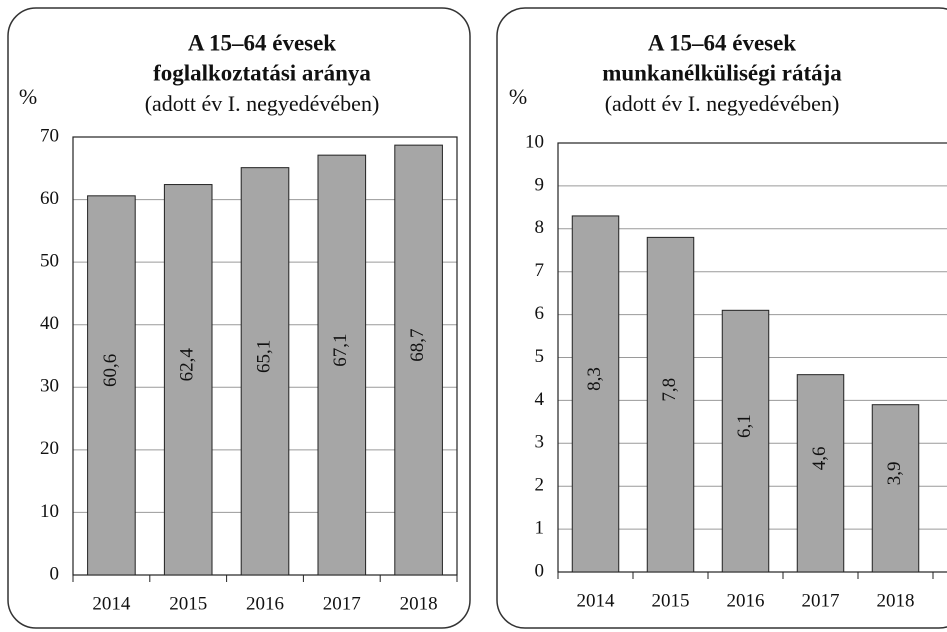  What do you see at coordinates (540, 184) in the screenshot?
I see `y-tick-label: 9` at bounding box center [540, 184].